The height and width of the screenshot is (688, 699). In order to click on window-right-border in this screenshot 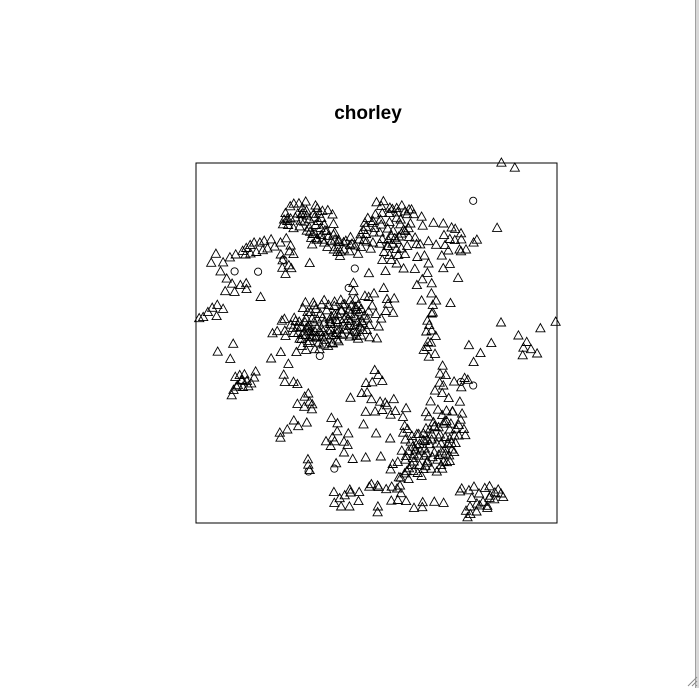, I will do `click(697, 344)`.